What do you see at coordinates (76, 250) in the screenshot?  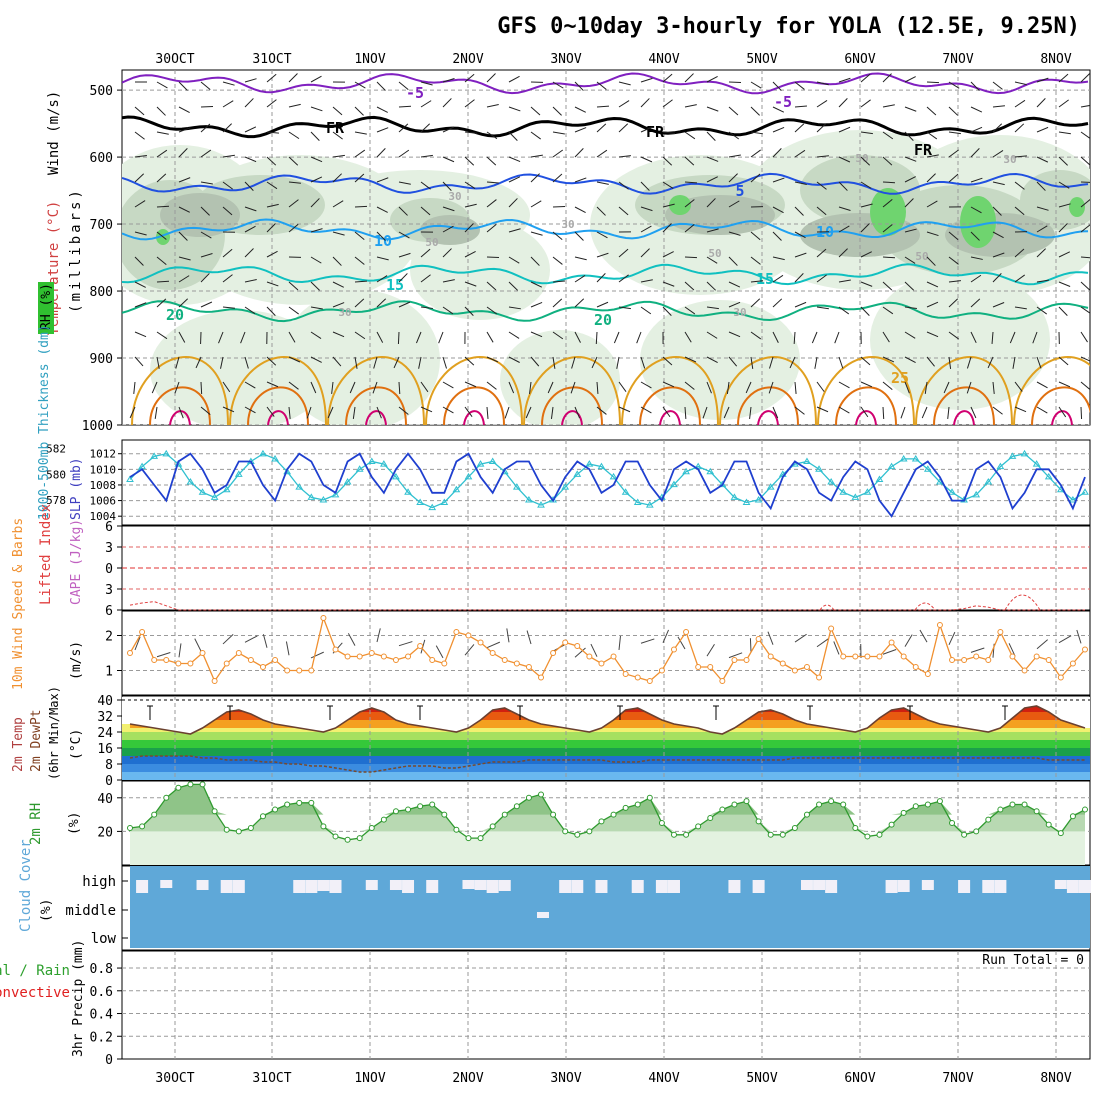 I see `pressure-units-label: (millibars)` at bounding box center [76, 250].